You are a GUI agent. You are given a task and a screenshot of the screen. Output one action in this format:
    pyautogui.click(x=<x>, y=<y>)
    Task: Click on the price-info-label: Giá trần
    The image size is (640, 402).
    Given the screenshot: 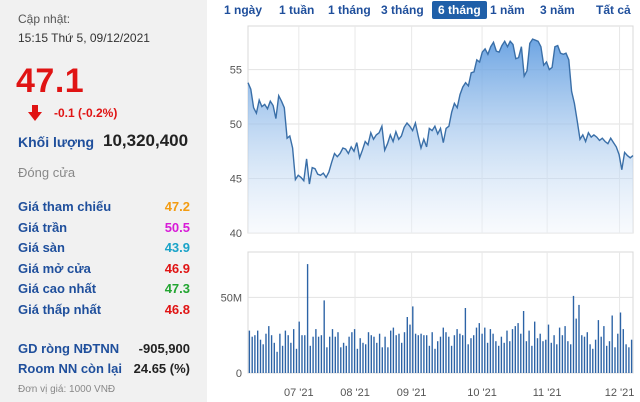 What is the action you would take?
    pyautogui.click(x=43, y=227)
    